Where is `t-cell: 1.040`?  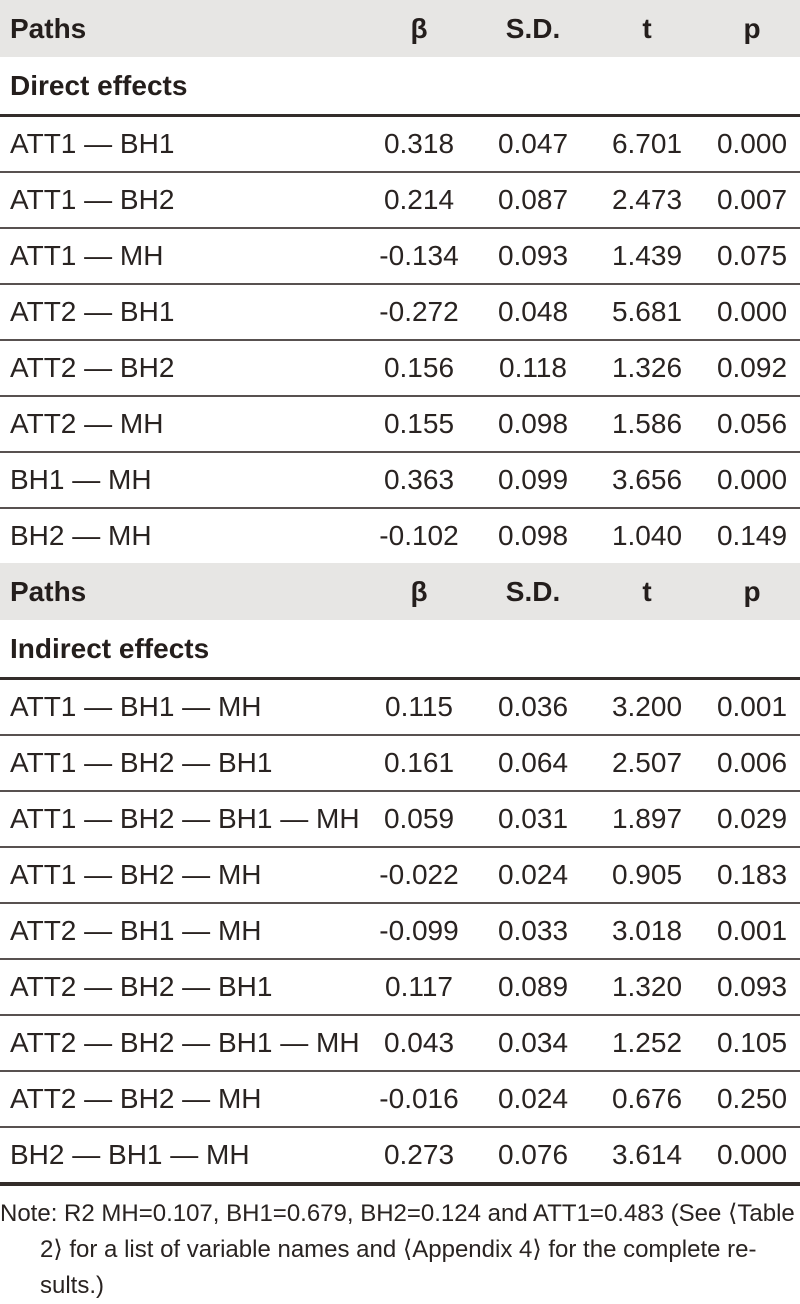
t-cell: 1.040 is located at coordinates (647, 535).